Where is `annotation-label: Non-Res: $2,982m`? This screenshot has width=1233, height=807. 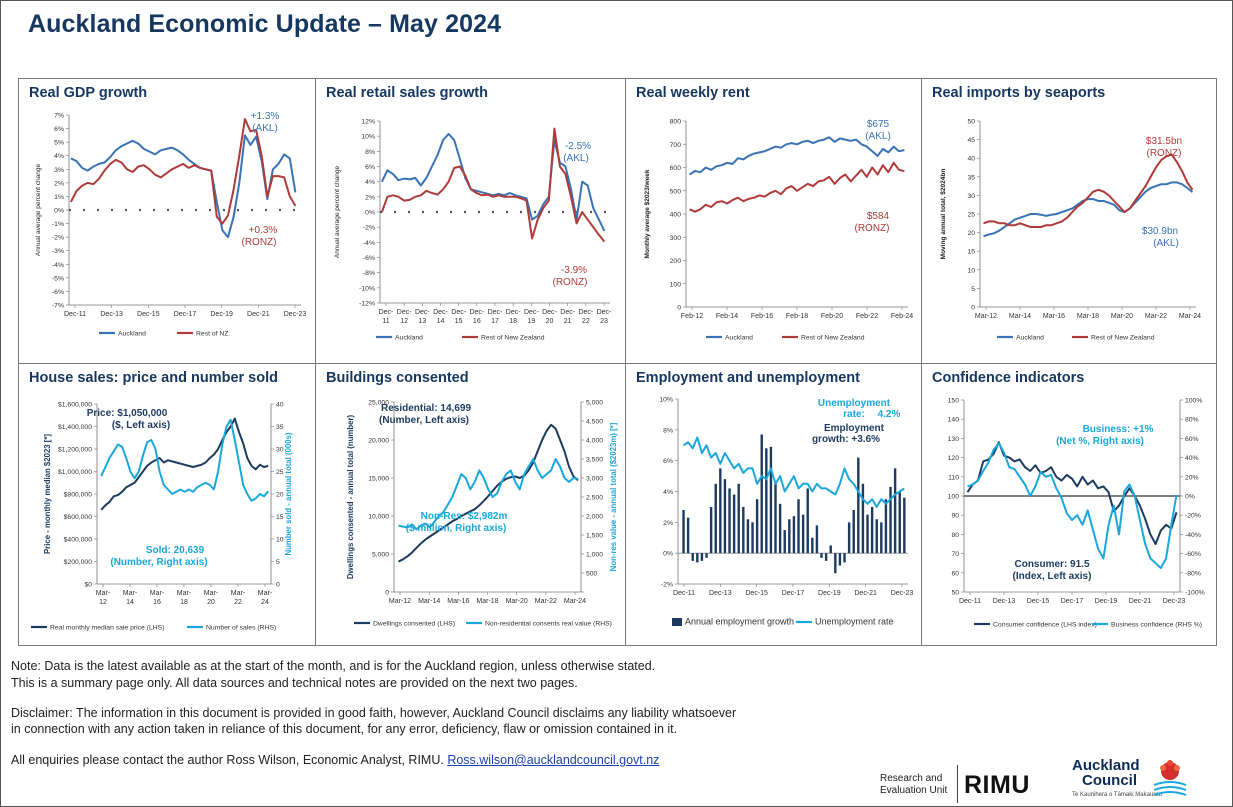
annotation-label: Non-Res: $2,982m is located at coordinates (464, 516).